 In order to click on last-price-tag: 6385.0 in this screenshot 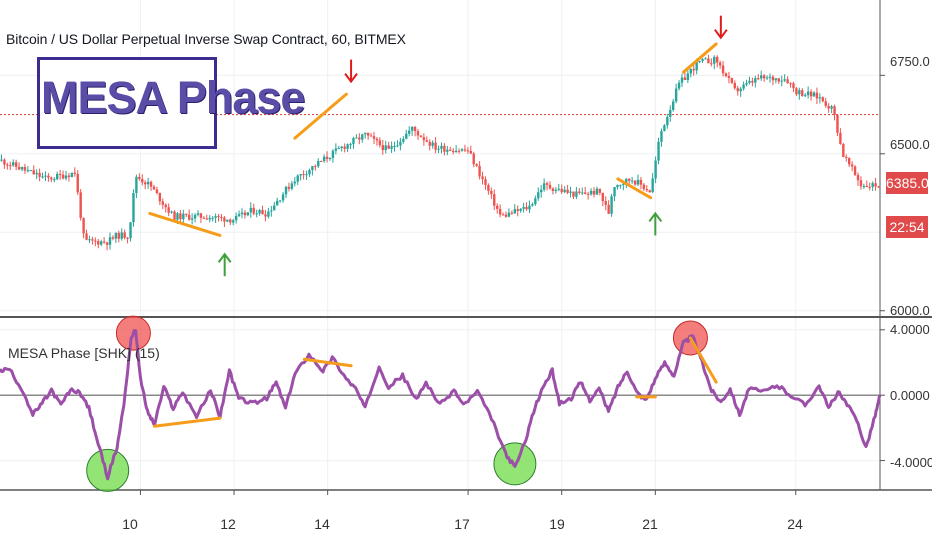, I will do `click(907, 183)`.